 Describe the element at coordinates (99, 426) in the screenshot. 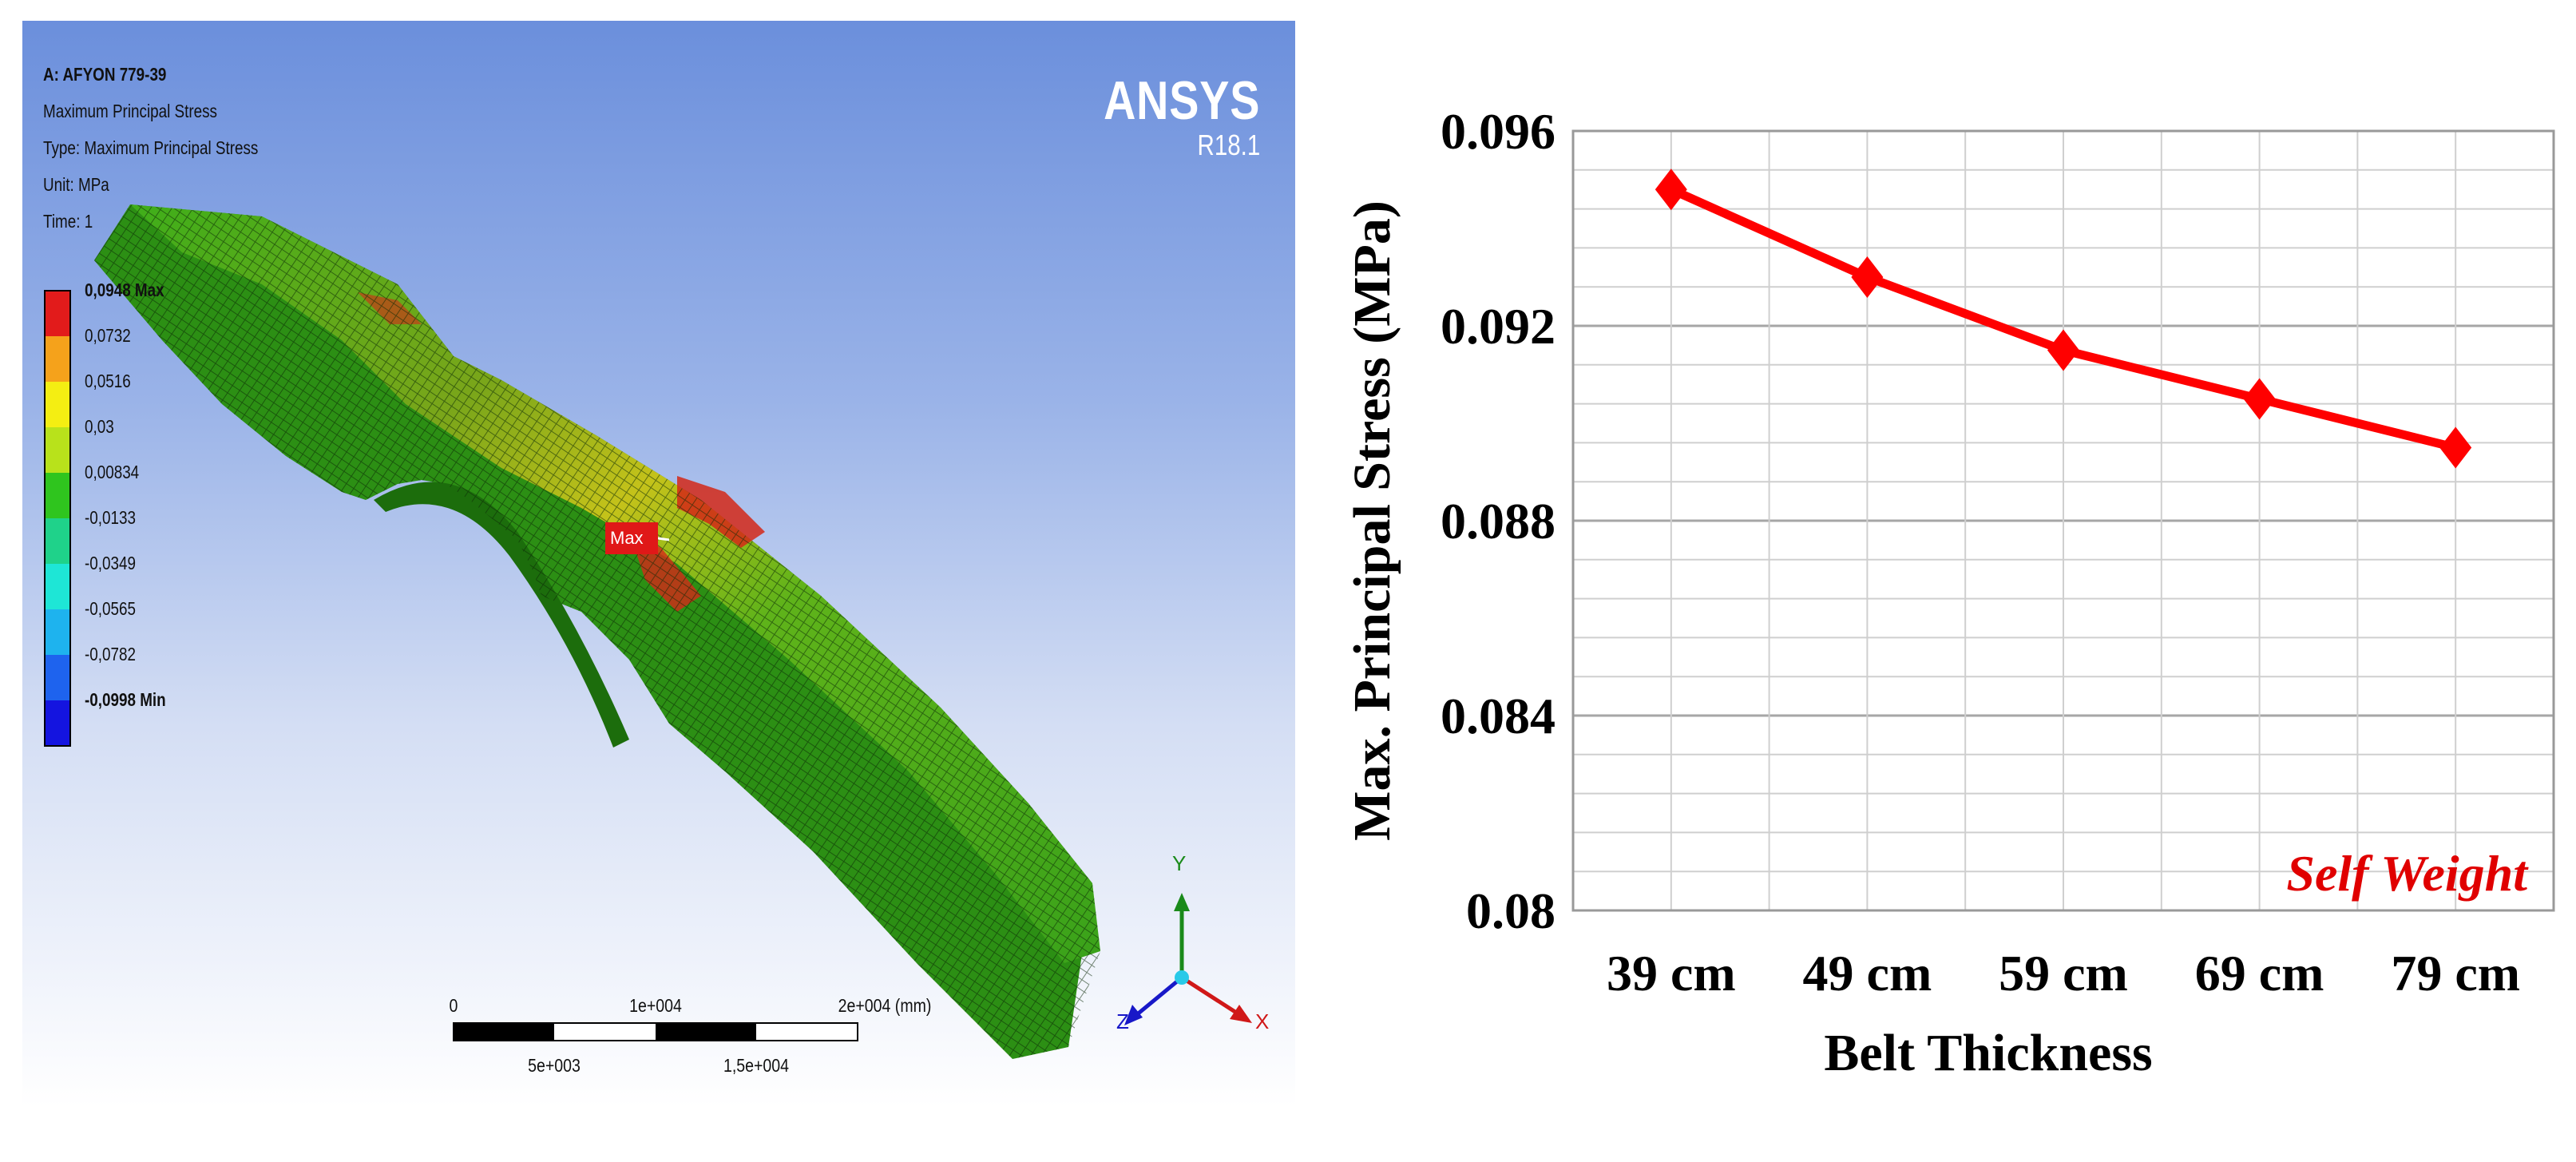

I see `legend-label: 0,03` at that location.